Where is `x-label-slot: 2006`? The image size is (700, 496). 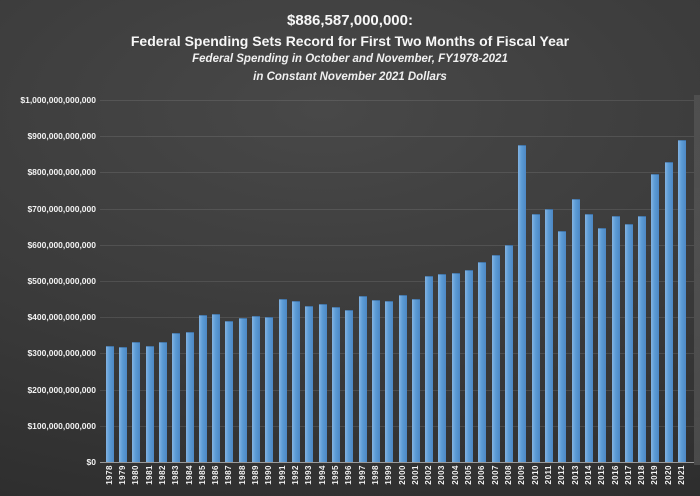
x-label-slot: 2006 is located at coordinates (482, 480).